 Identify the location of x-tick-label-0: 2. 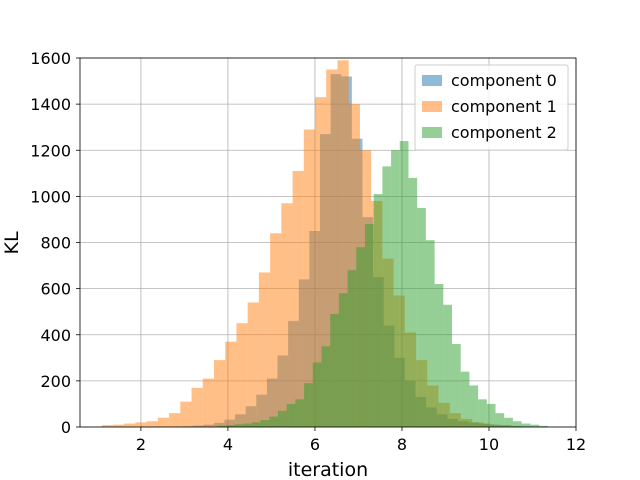
(141, 444).